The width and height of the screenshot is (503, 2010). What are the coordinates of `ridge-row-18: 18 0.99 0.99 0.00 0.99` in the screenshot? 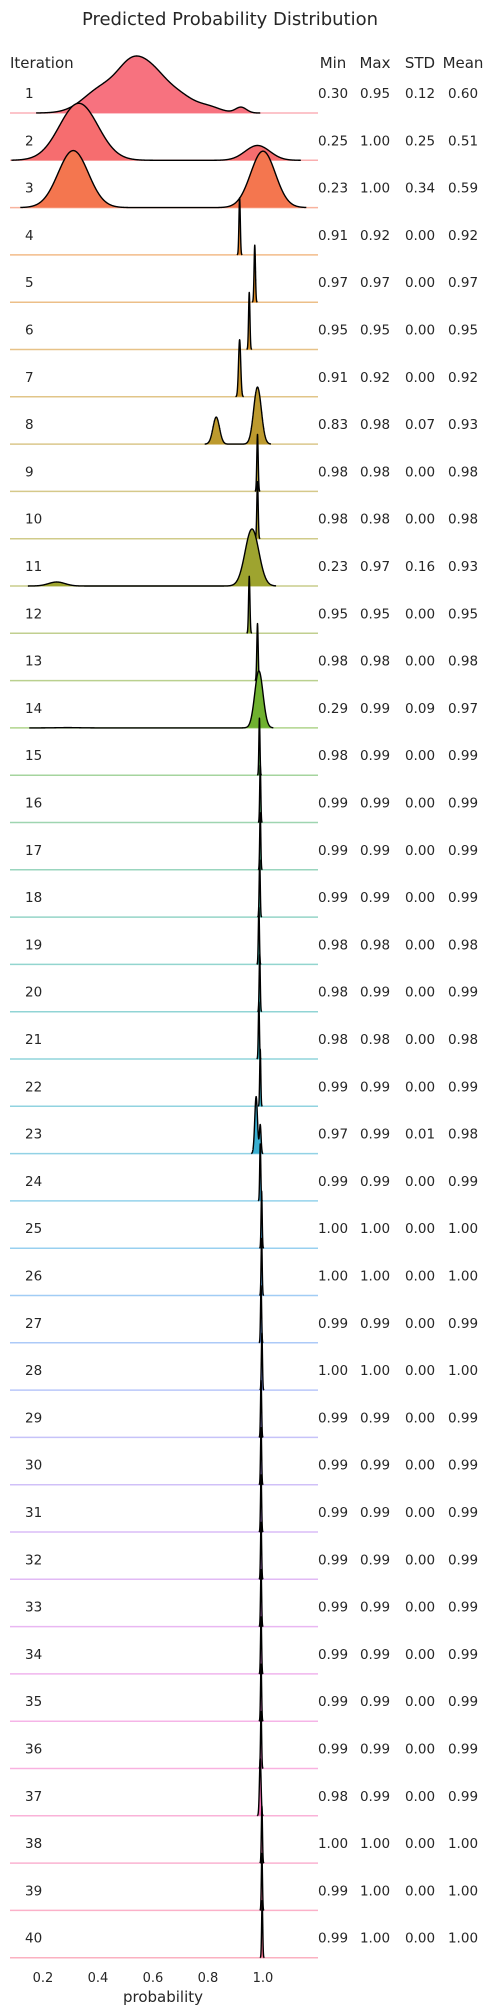 It's located at (244, 888).